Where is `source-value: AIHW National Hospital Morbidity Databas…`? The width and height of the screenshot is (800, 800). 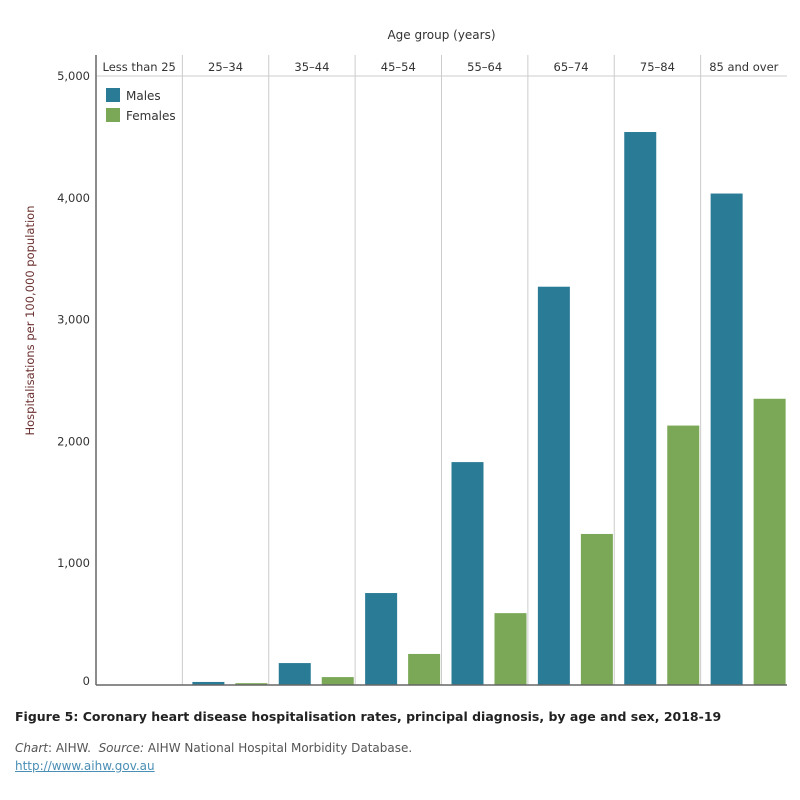
source-value: AIHW National Hospital Morbidity Databas… is located at coordinates (280, 748).